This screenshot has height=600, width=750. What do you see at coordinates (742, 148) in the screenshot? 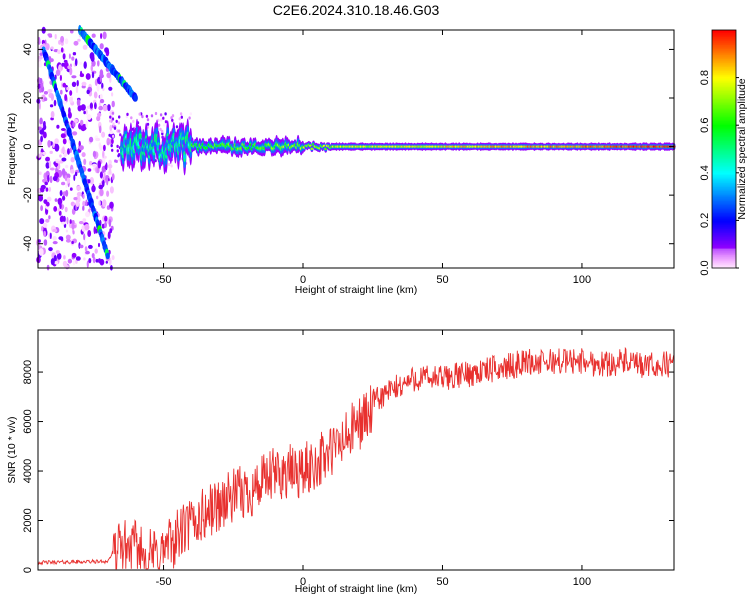
I see `colorbar-label: Normalized spectral amplitude` at bounding box center [742, 148].